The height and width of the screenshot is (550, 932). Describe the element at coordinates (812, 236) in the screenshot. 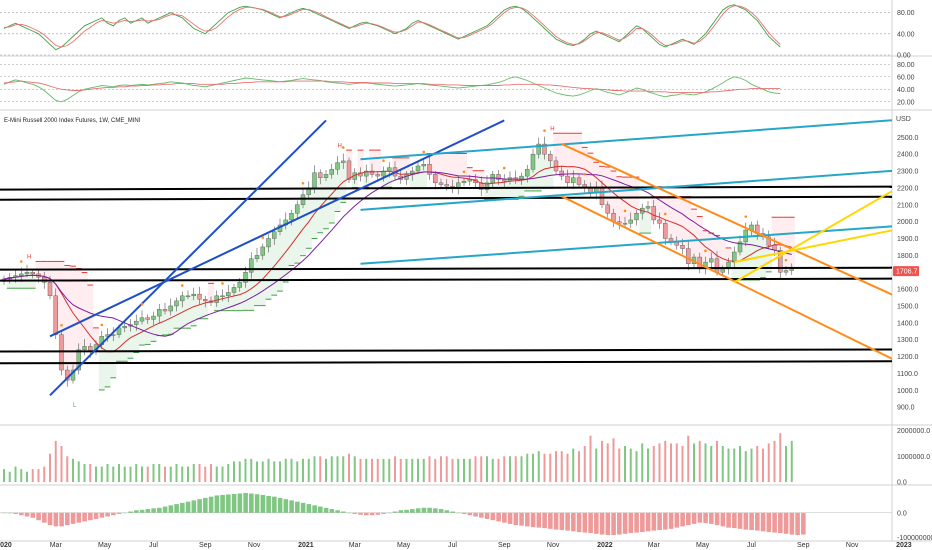

I see `trend-channel-line` at that location.